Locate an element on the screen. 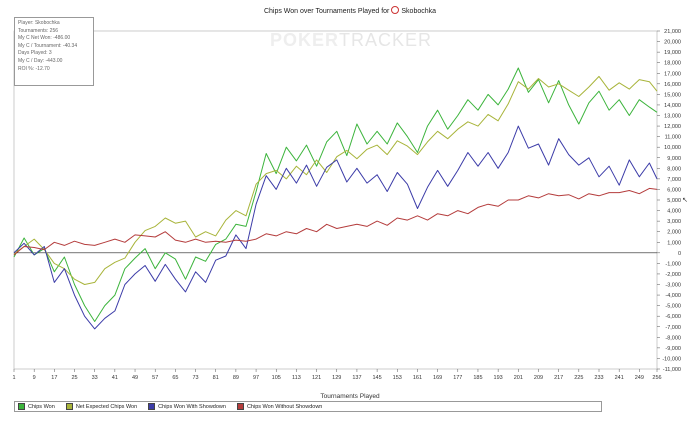  stats-line: My C Net Won: -486.00 is located at coordinates (44, 38).